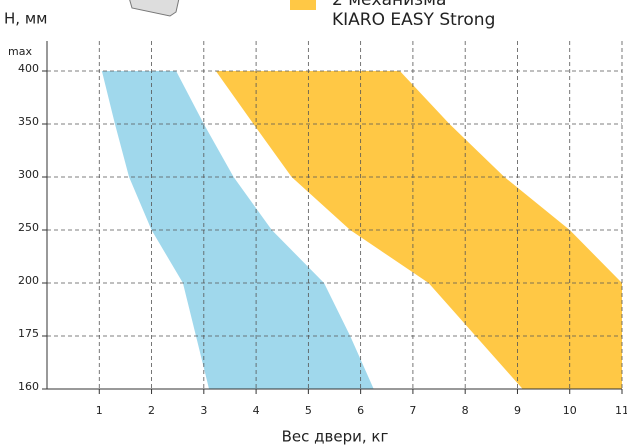  What do you see at coordinates (99, 410) in the screenshot?
I see `x-tick-label: 1` at bounding box center [99, 410].